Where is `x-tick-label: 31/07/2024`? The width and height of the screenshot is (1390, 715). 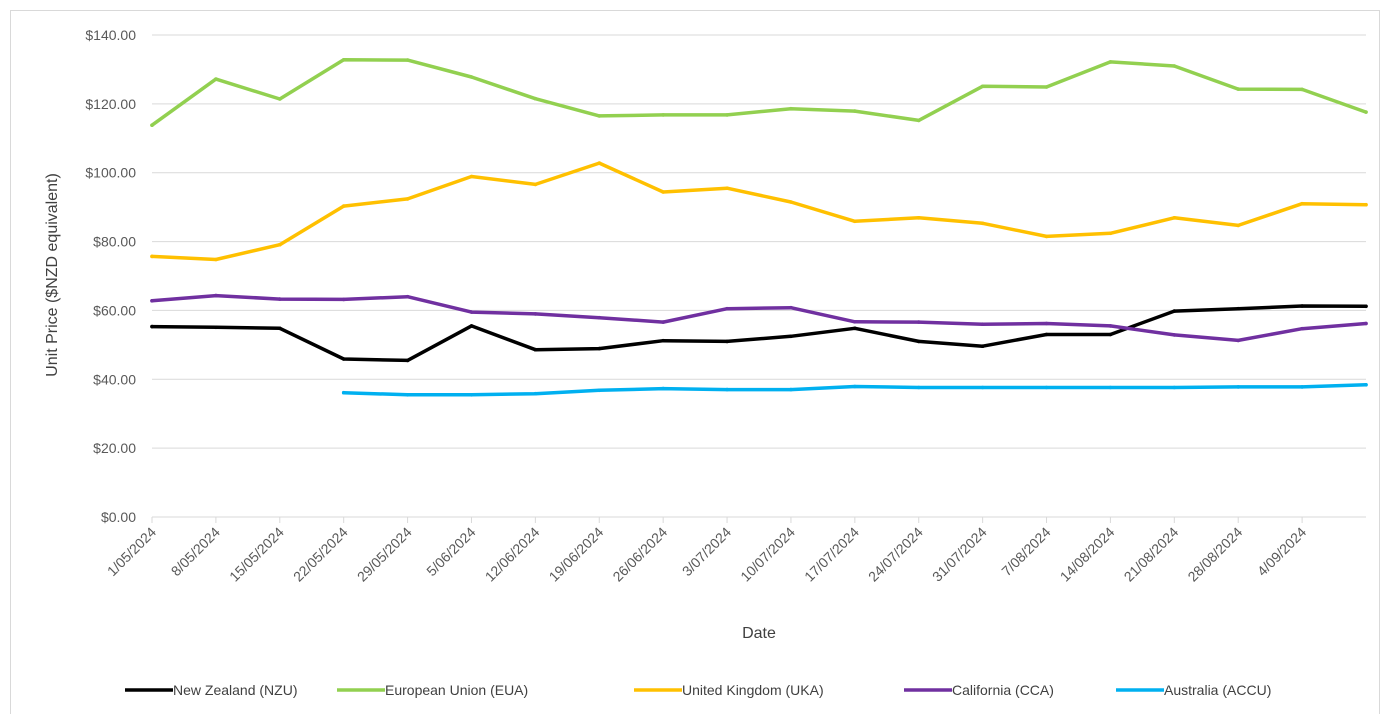
x-tick-label: 31/07/2024 is located at coordinates (959, 554).